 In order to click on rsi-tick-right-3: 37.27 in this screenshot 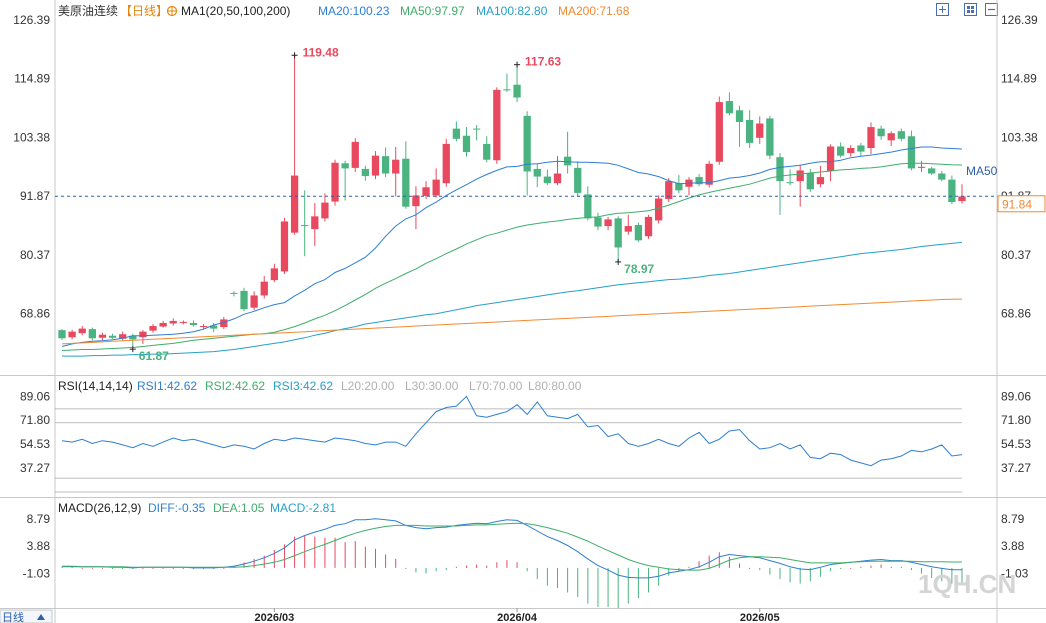, I will do `click(1016, 468)`.